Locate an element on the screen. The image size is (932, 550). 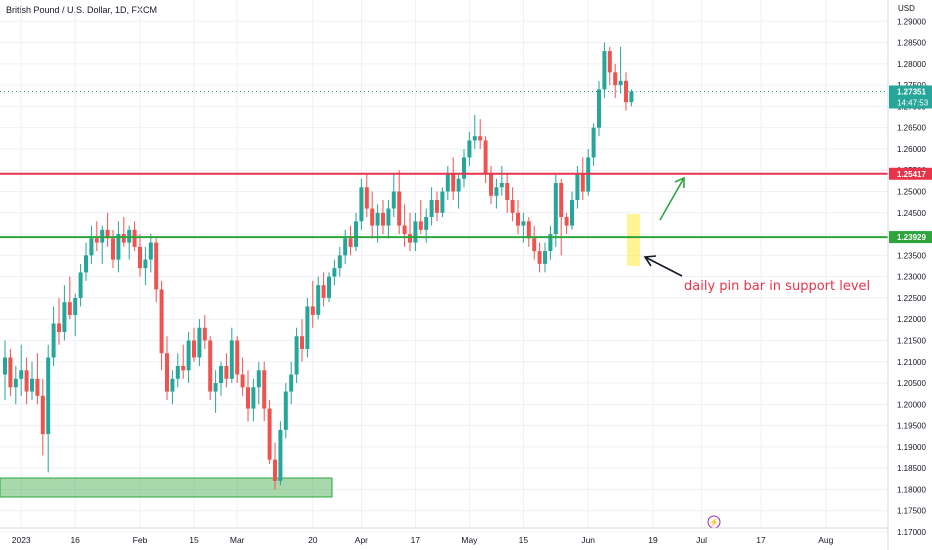
price-tick-label: 1.21000 is located at coordinates (911, 362).